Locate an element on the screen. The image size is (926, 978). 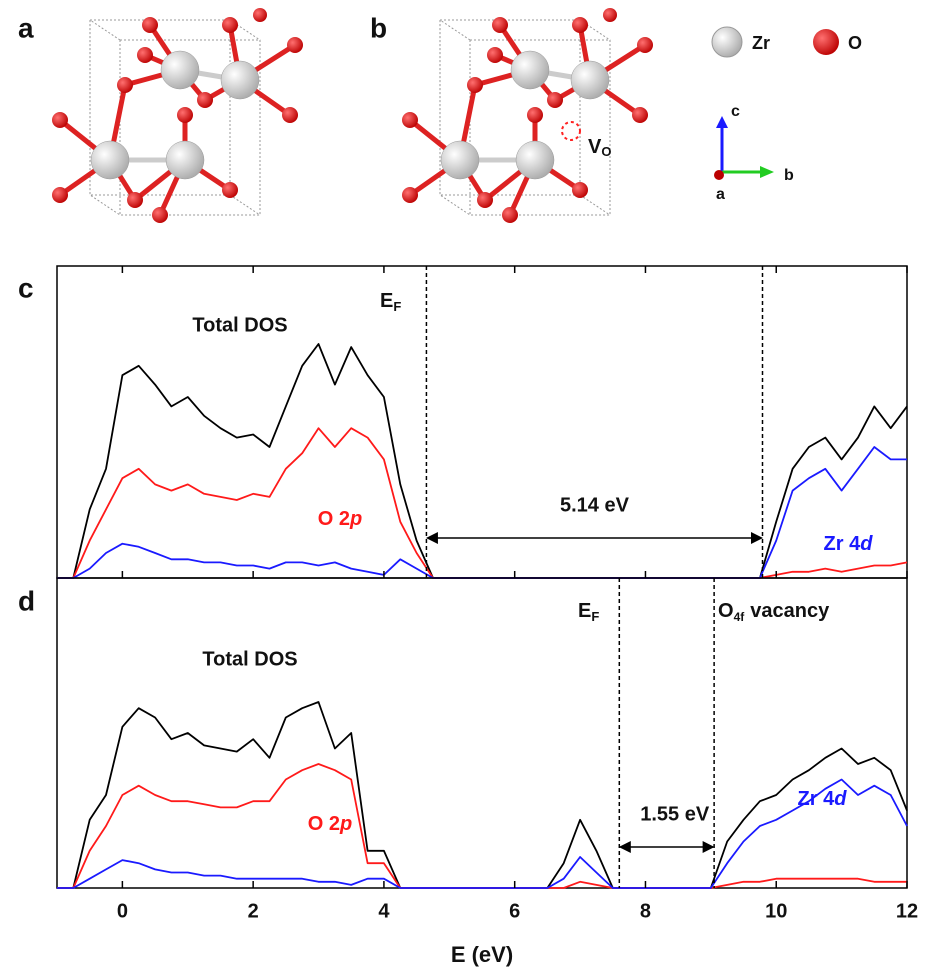
x-tick-label: 12 is located at coordinates (907, 911).